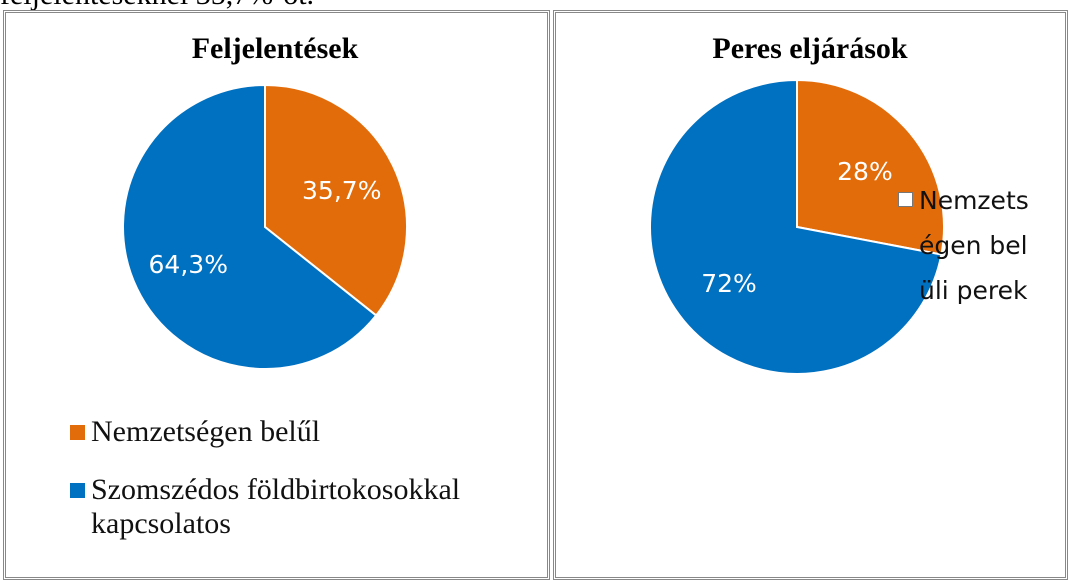 The image size is (1070, 580). What do you see at coordinates (275, 48) in the screenshot?
I see `chart-title: Feljelentések` at bounding box center [275, 48].